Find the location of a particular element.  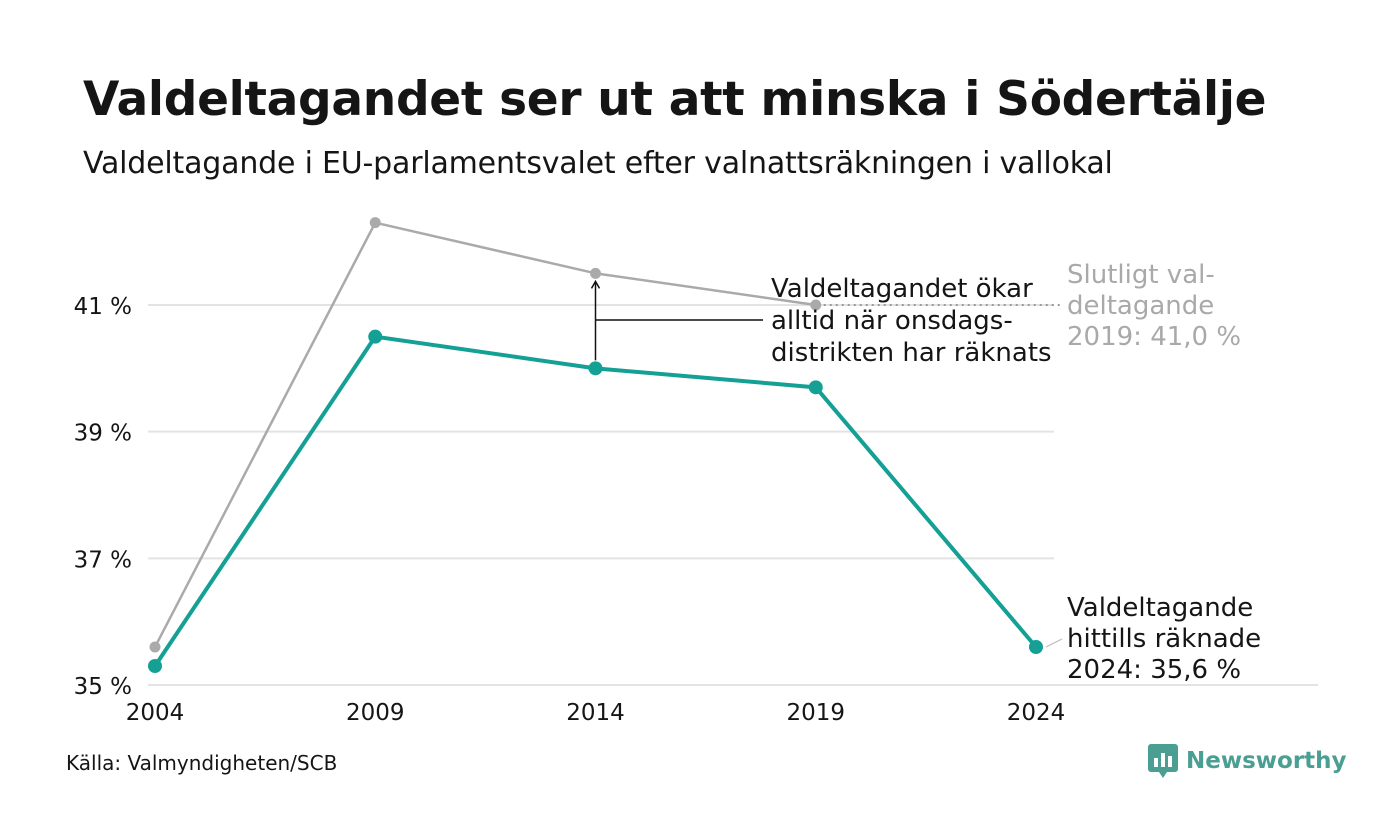

annotation-current-line: Valdeltagande is located at coordinates (1160, 608).